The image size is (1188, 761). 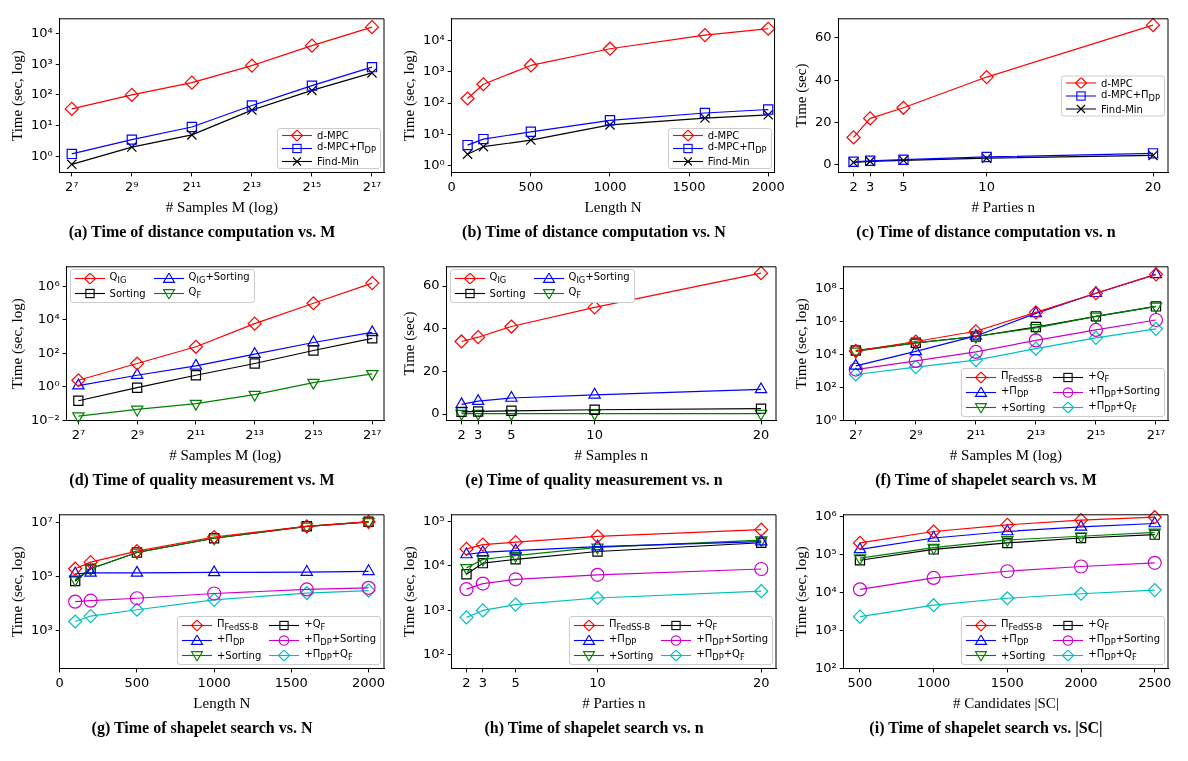 I want to click on legend-label: Q$_{F}$, so click(x=575, y=293).